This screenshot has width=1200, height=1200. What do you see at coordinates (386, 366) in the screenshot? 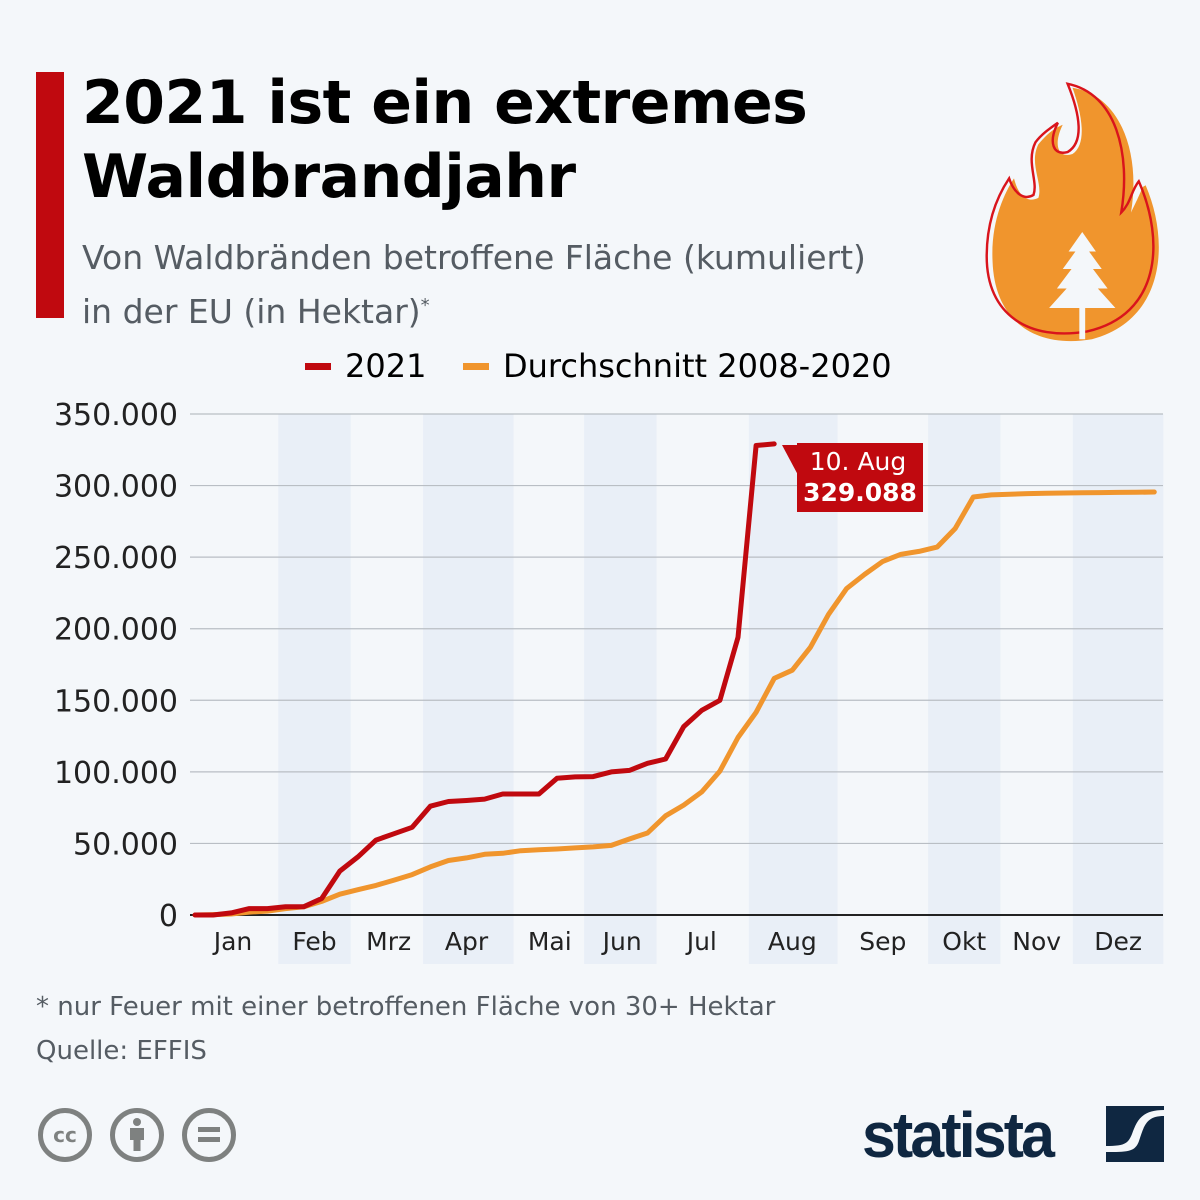
I see `legend-label-2021: 2021` at bounding box center [386, 366].